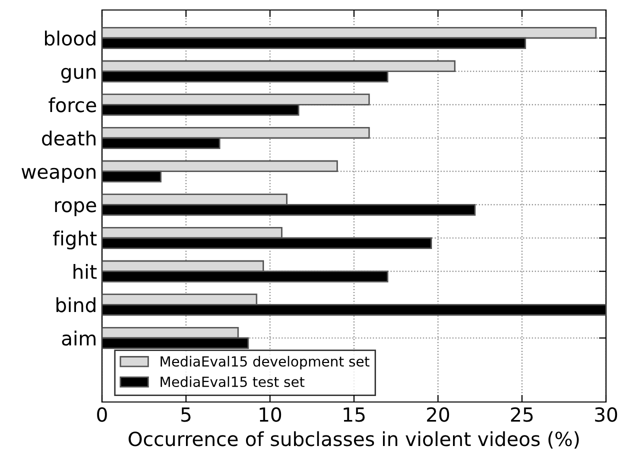  I want to click on y-tick-label: fight, so click(75, 240).